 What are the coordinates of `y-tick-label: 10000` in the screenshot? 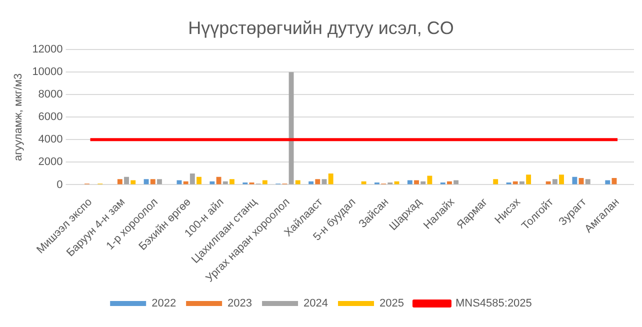 It's located at (47, 72).